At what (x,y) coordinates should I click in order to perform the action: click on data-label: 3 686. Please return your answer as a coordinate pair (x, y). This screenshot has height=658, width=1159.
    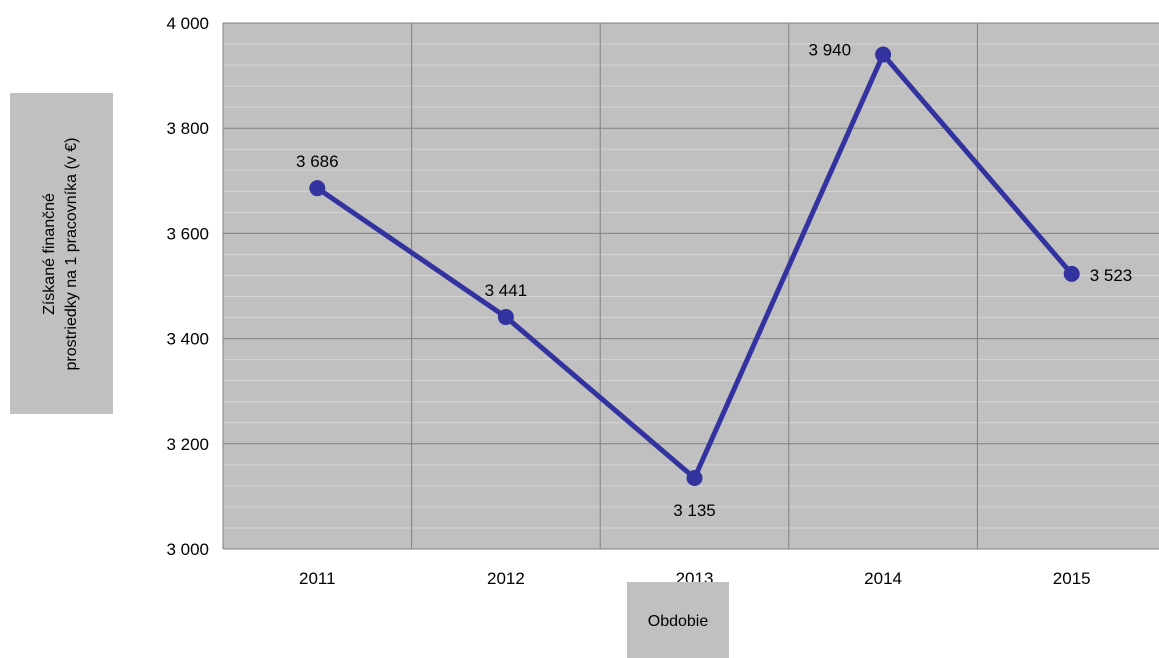
    Looking at the image, I should click on (317, 161).